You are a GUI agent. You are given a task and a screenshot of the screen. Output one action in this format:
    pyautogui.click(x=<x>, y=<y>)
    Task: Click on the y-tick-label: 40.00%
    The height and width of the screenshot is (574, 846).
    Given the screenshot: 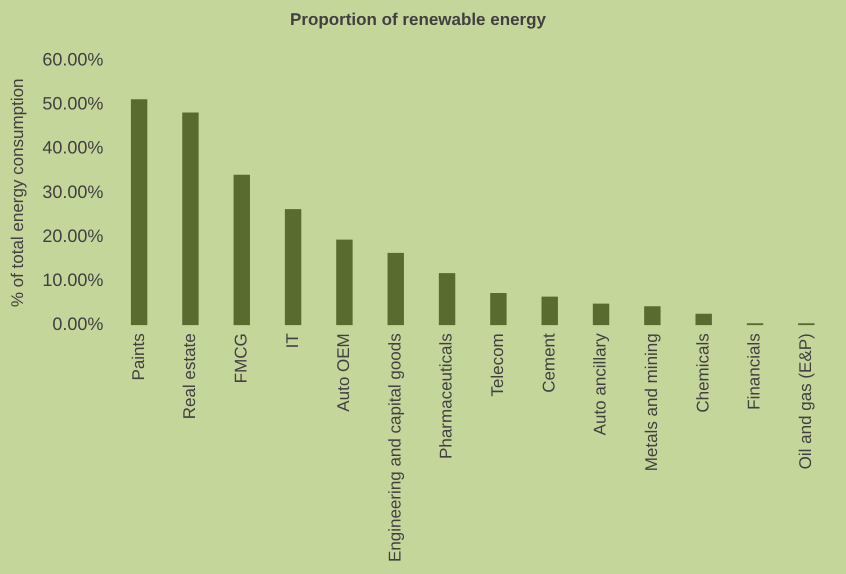 What is the action you would take?
    pyautogui.click(x=73, y=148)
    